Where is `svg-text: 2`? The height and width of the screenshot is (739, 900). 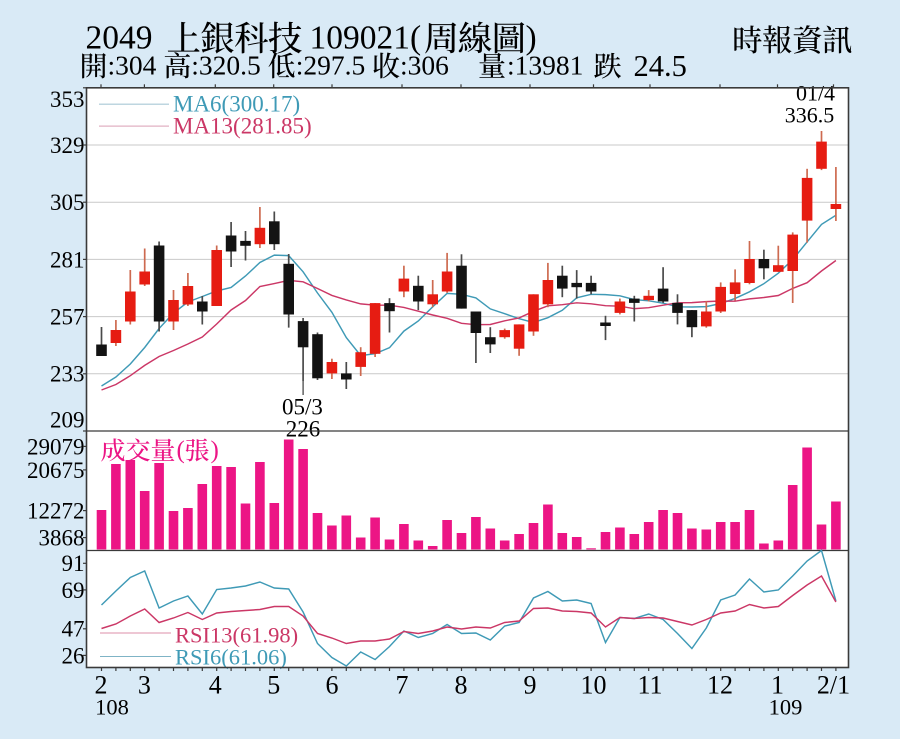 svg-text: 2 is located at coordinates (101, 685).